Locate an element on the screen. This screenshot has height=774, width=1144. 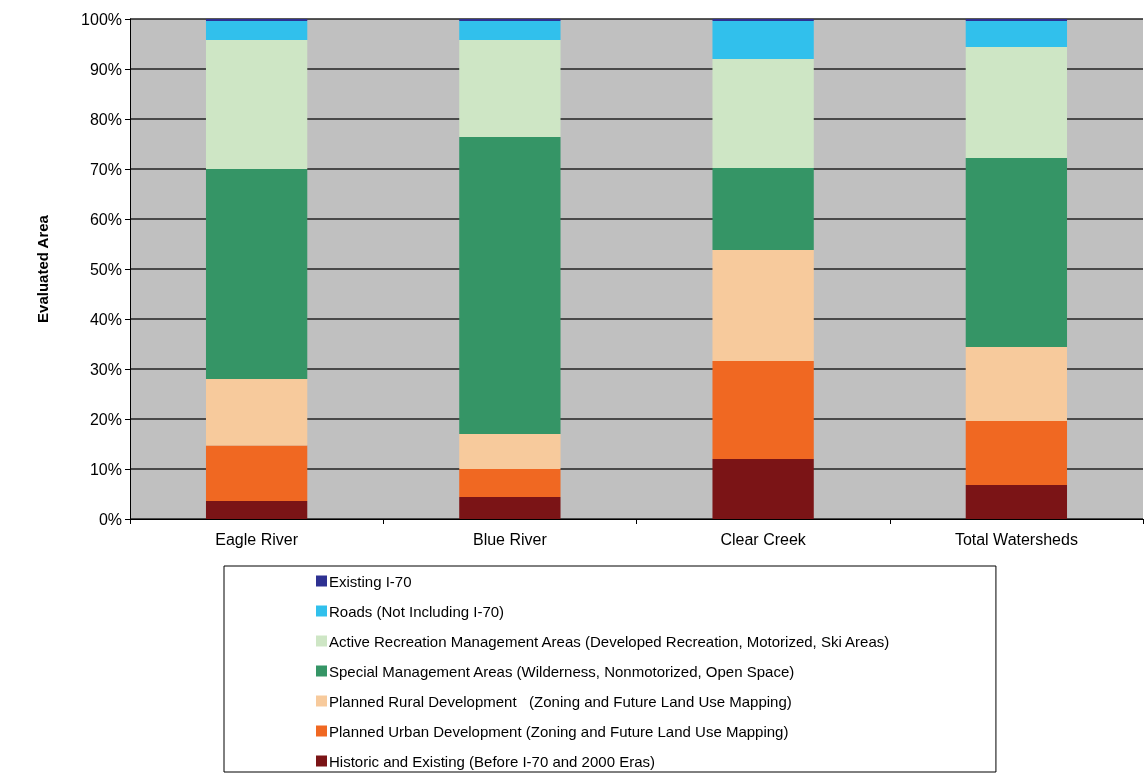
legend-label: Planned Urban Development (Zoning and Future Land Use Mapping) is located at coordinates (559, 731).